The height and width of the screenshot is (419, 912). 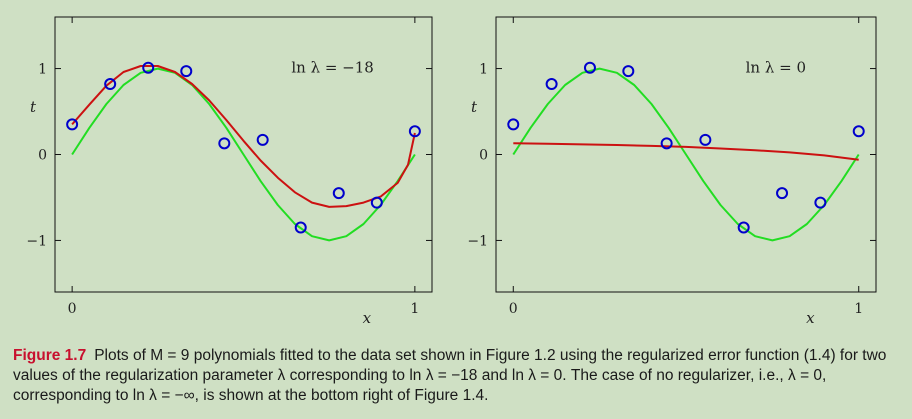 I want to click on fit-curve, so click(x=686, y=151).